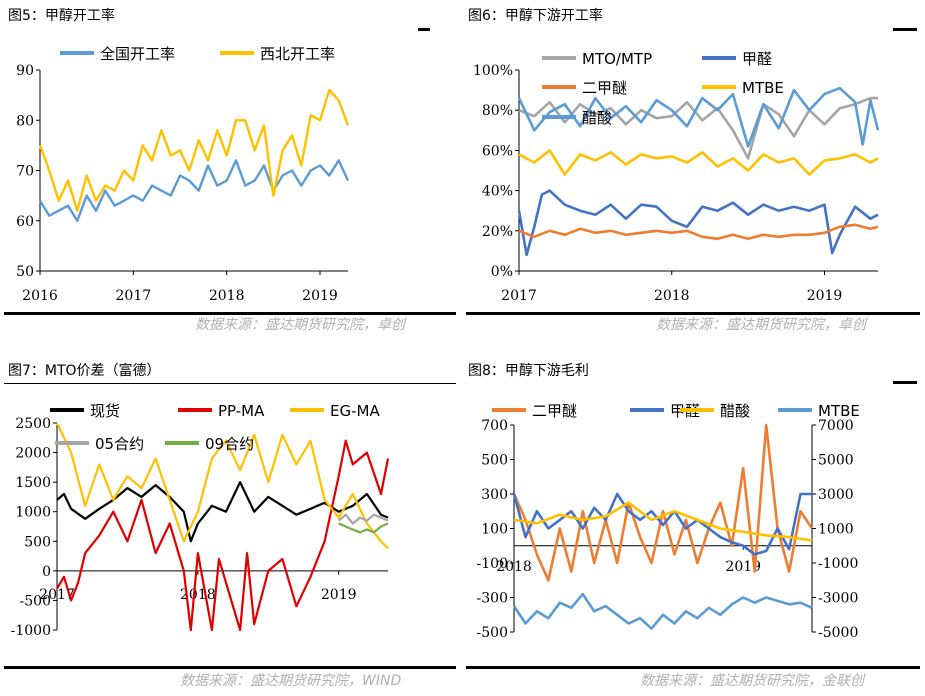 The image size is (925, 696). Describe the element at coordinates (519, 296) in the screenshot. I see `fig6-x-tick-label: 2017` at that location.